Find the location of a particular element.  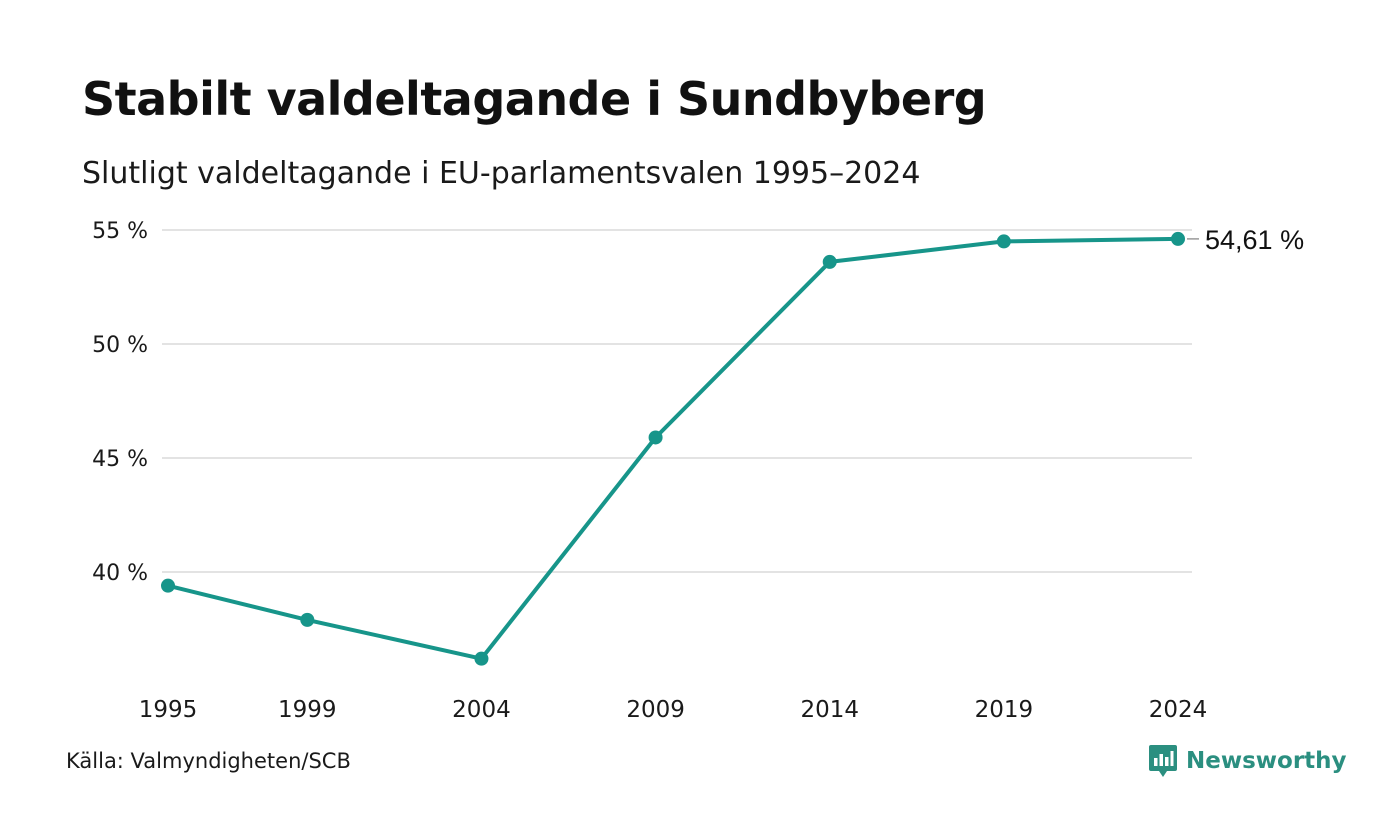

y-axis-ticks: 40 % 45 % 50 % 55 % is located at coordinates (120, 402).